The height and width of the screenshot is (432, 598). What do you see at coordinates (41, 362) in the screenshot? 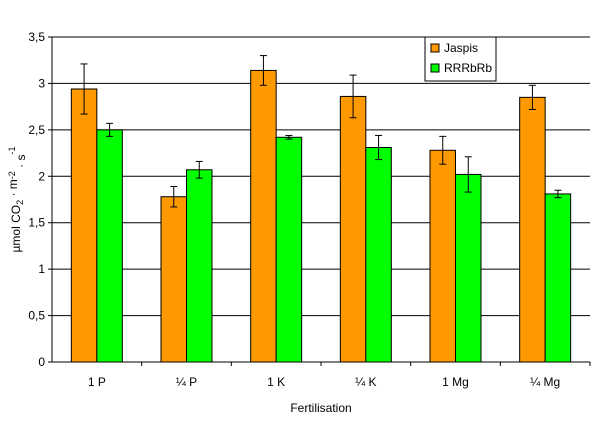
I see `y-tick-label: 0` at bounding box center [41, 362].